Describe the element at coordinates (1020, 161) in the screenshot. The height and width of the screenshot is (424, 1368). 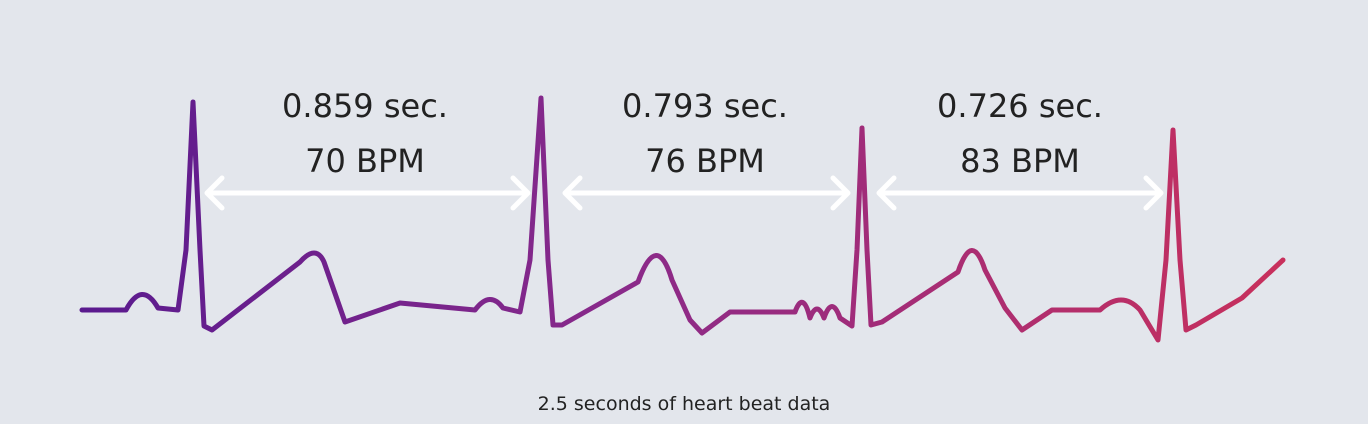
I see `interval-rate: 83 BPM` at that location.